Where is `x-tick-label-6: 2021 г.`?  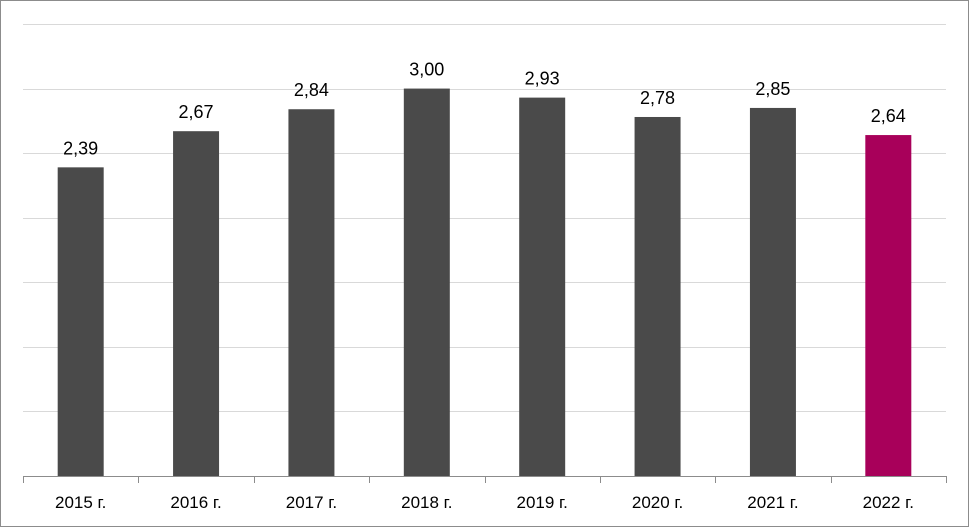
x-tick-label-6: 2021 г. is located at coordinates (772, 502).